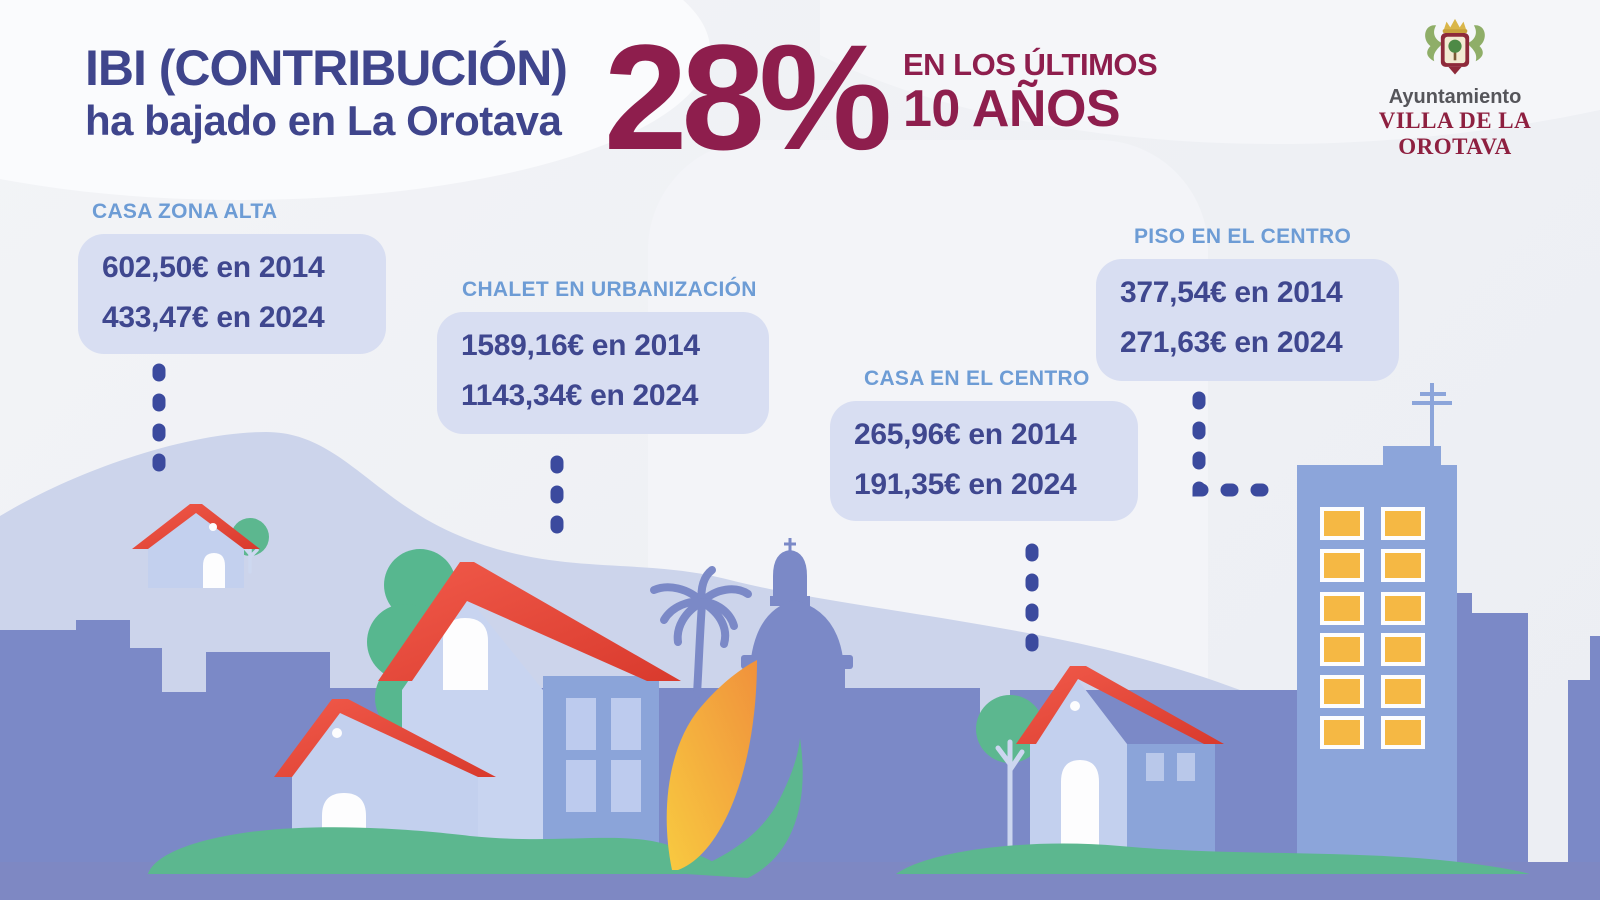 This screenshot has width=1600, height=900. What do you see at coordinates (1231, 342) in the screenshot?
I see `value-2024: 271,63€ en 2024` at bounding box center [1231, 342].